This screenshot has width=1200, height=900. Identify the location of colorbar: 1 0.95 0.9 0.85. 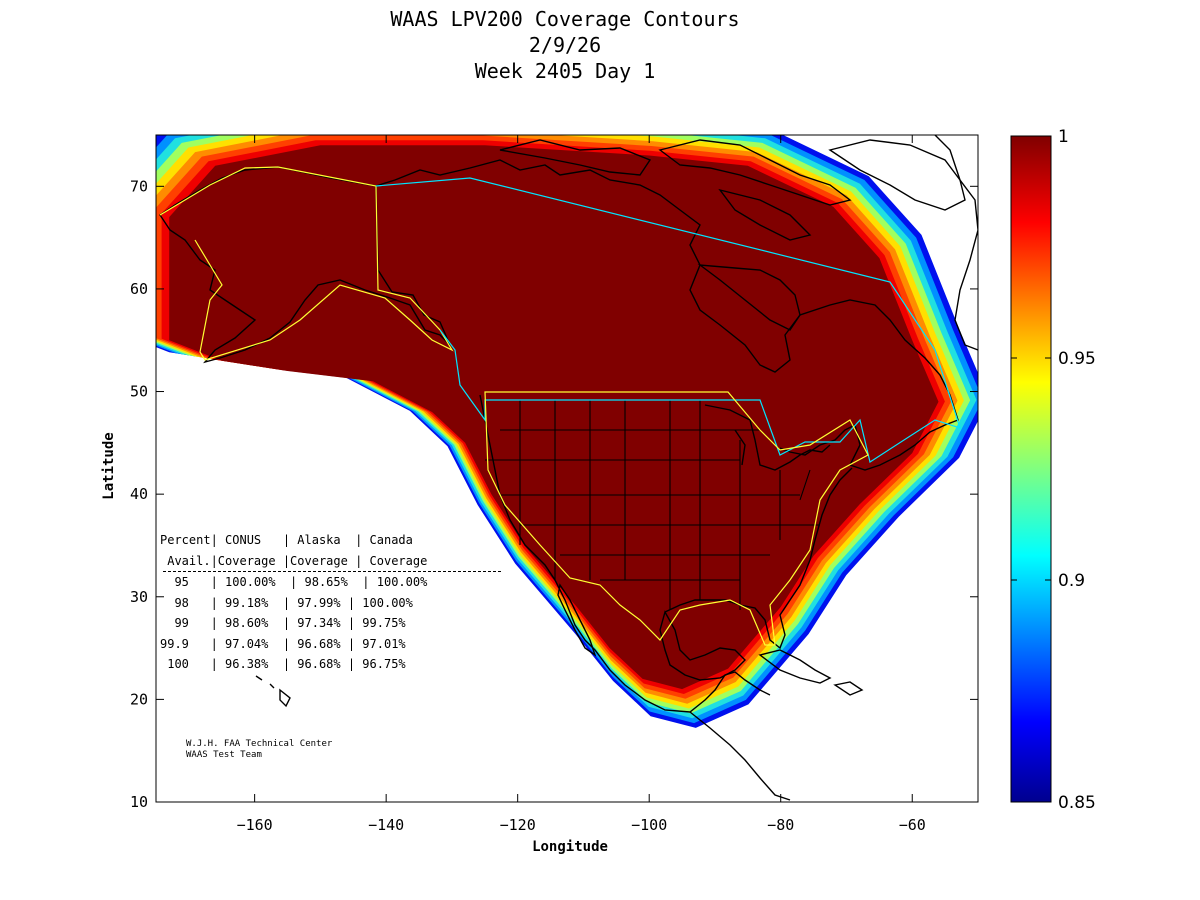
(1053, 470).